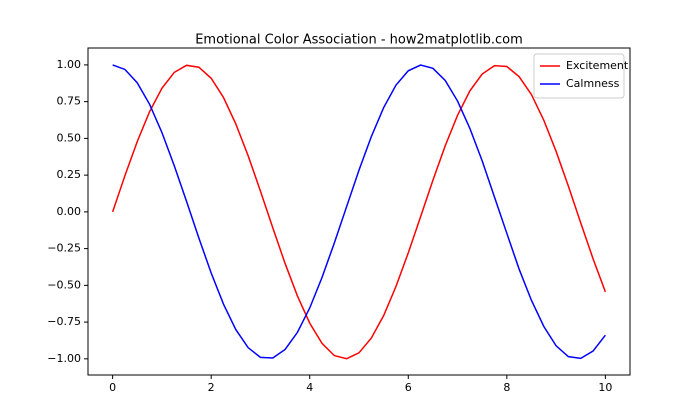  What do you see at coordinates (69, 64) in the screenshot?
I see `y-tick-label: 1.00` at bounding box center [69, 64].